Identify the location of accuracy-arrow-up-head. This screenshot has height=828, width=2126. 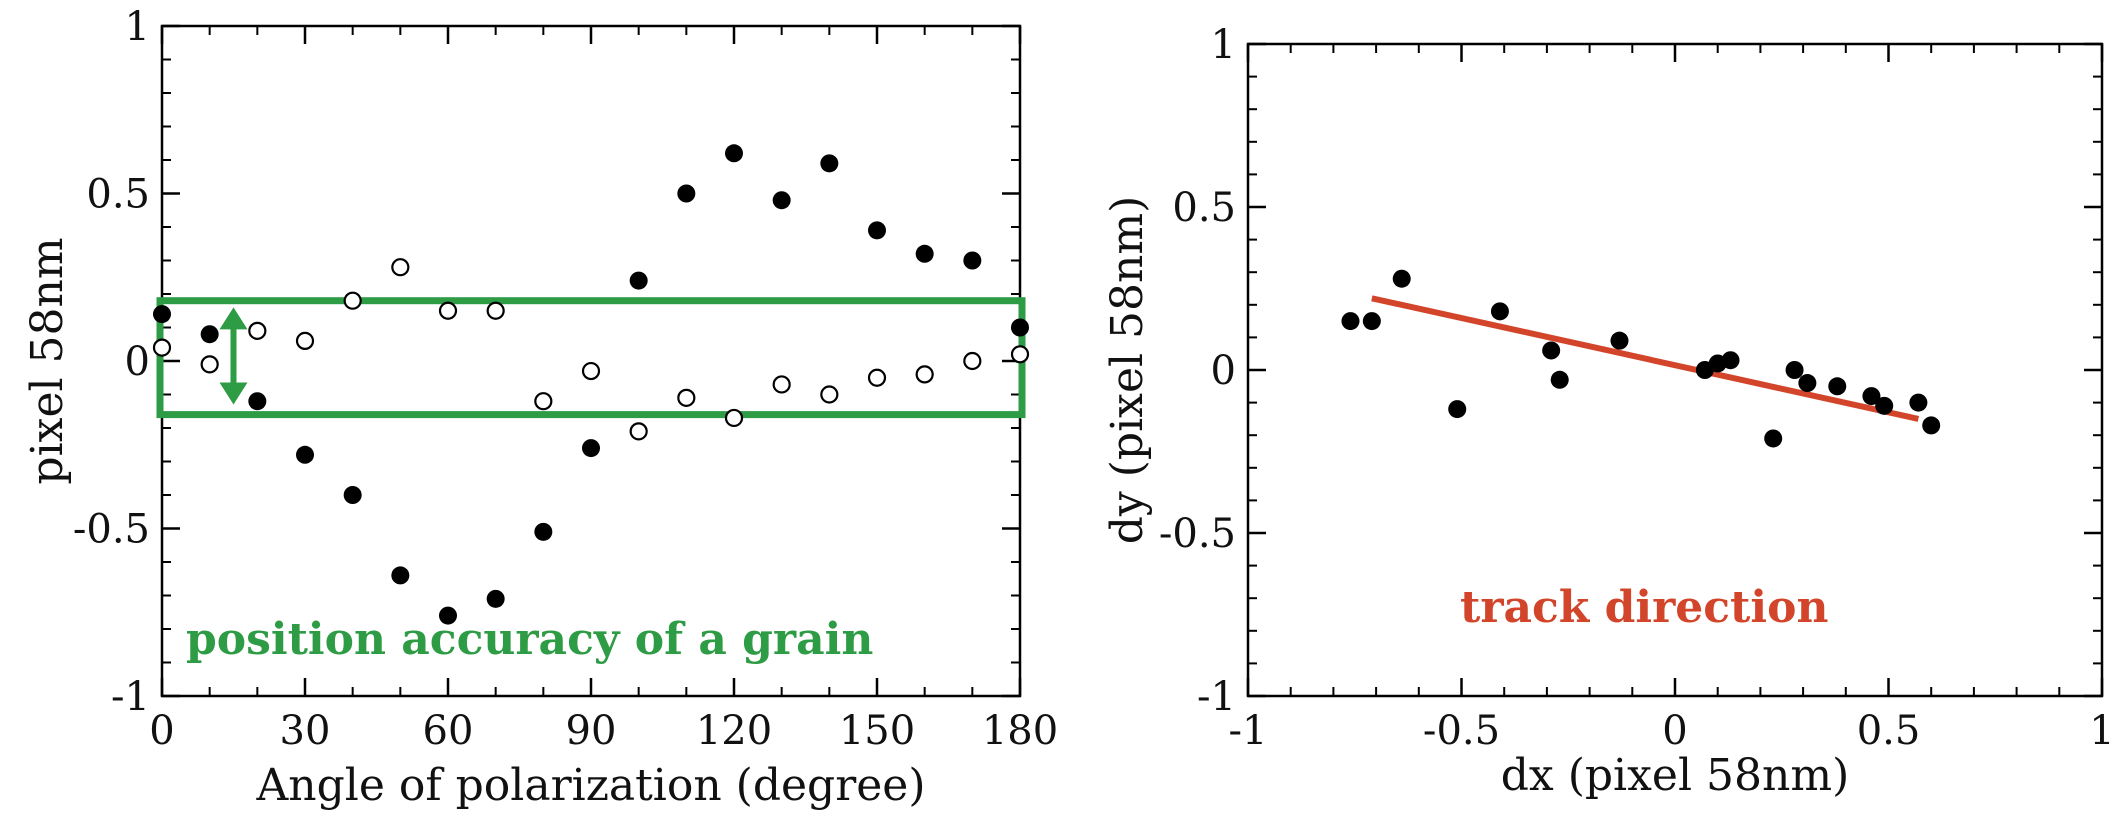
(233, 318).